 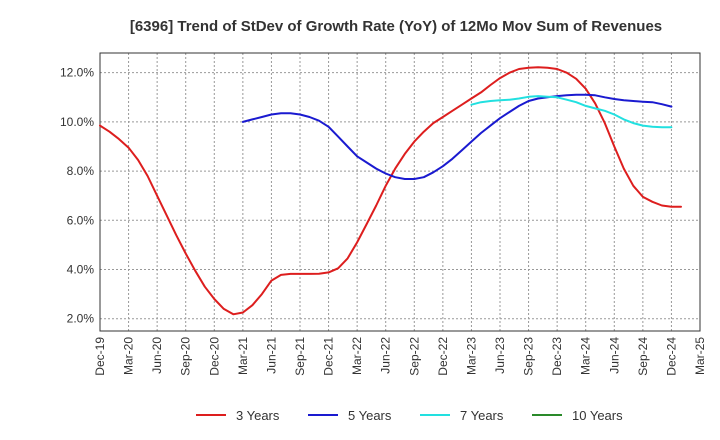 What do you see at coordinates (329, 356) in the screenshot?
I see `x-tick-label: Dec-21` at bounding box center [329, 356].